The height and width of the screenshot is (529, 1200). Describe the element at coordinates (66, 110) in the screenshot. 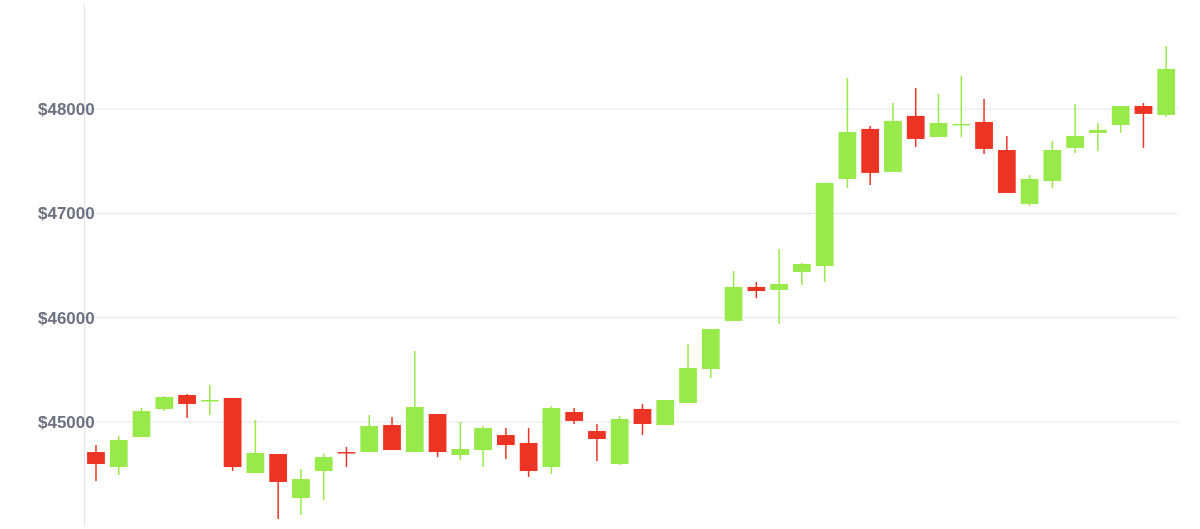

I see `y-tick-label: $48000` at that location.